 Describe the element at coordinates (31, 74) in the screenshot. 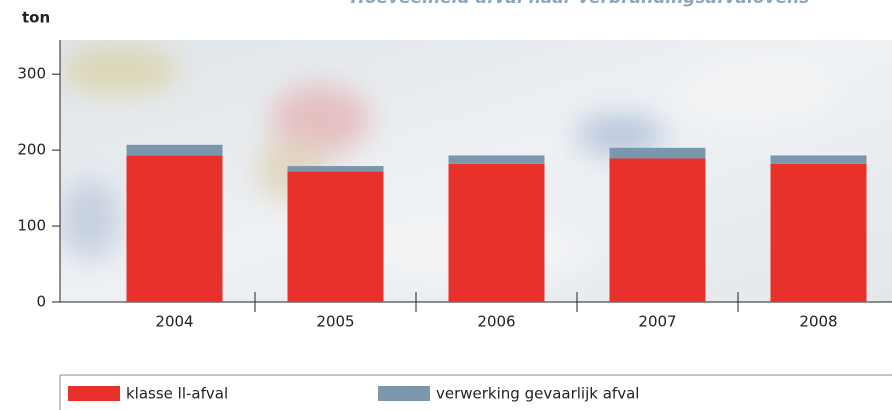

I see `y-tick-label: 300` at that location.